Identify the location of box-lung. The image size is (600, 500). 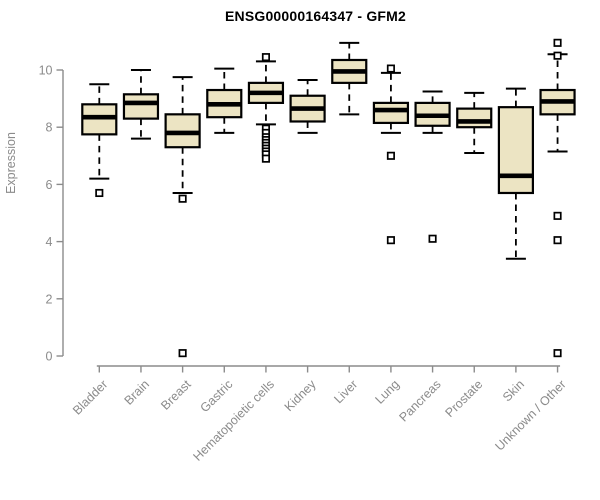
(391, 154).